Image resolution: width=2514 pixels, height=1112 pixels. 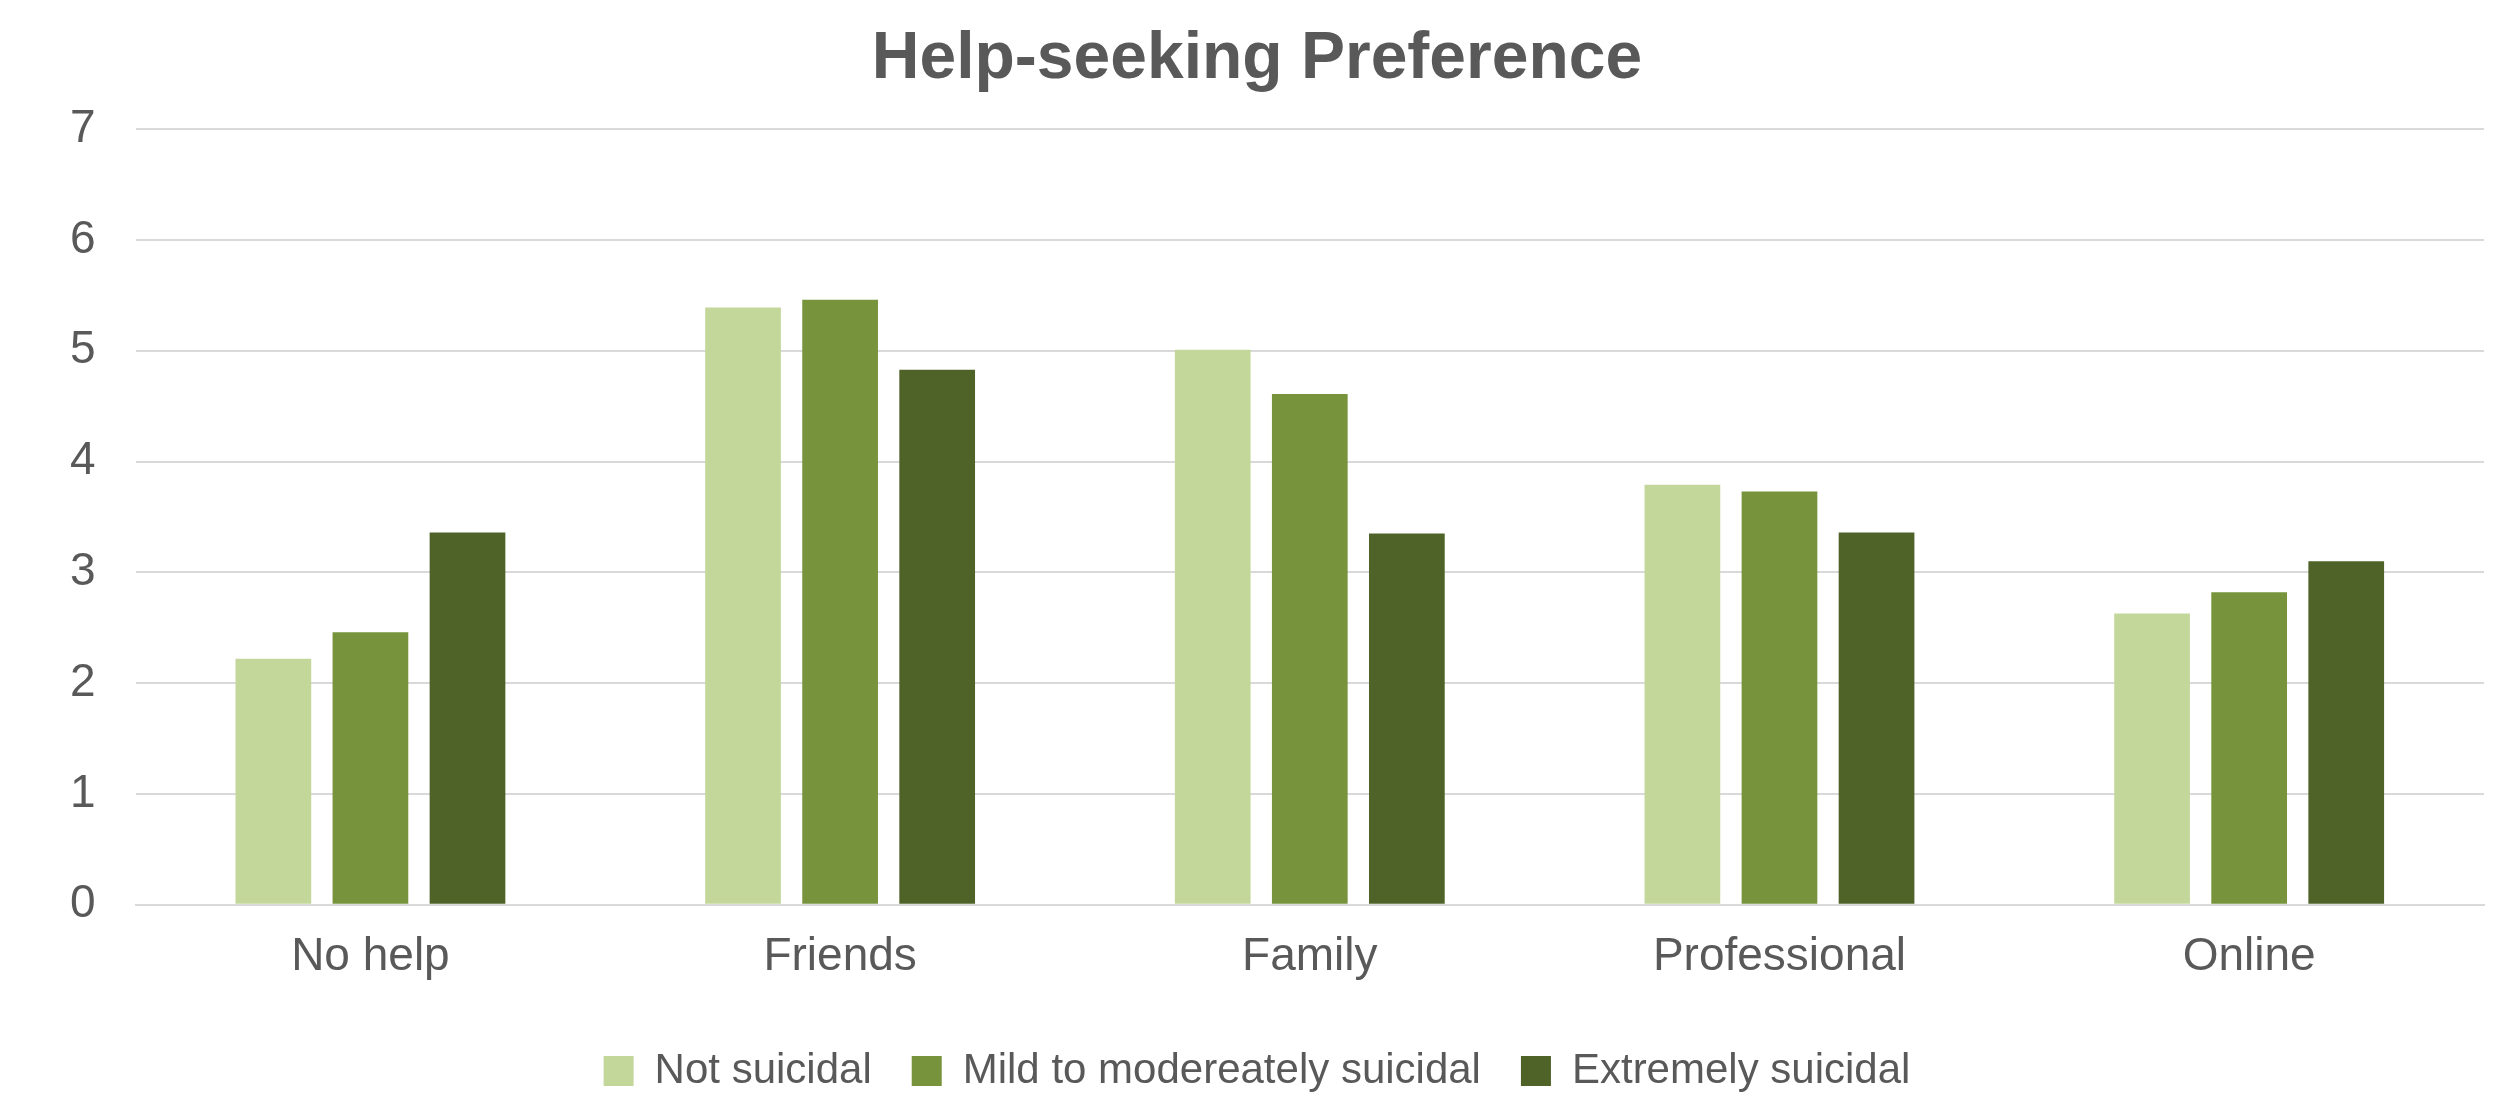 What do you see at coordinates (82, 125) in the screenshot?
I see `y-tick-label: 7` at bounding box center [82, 125].